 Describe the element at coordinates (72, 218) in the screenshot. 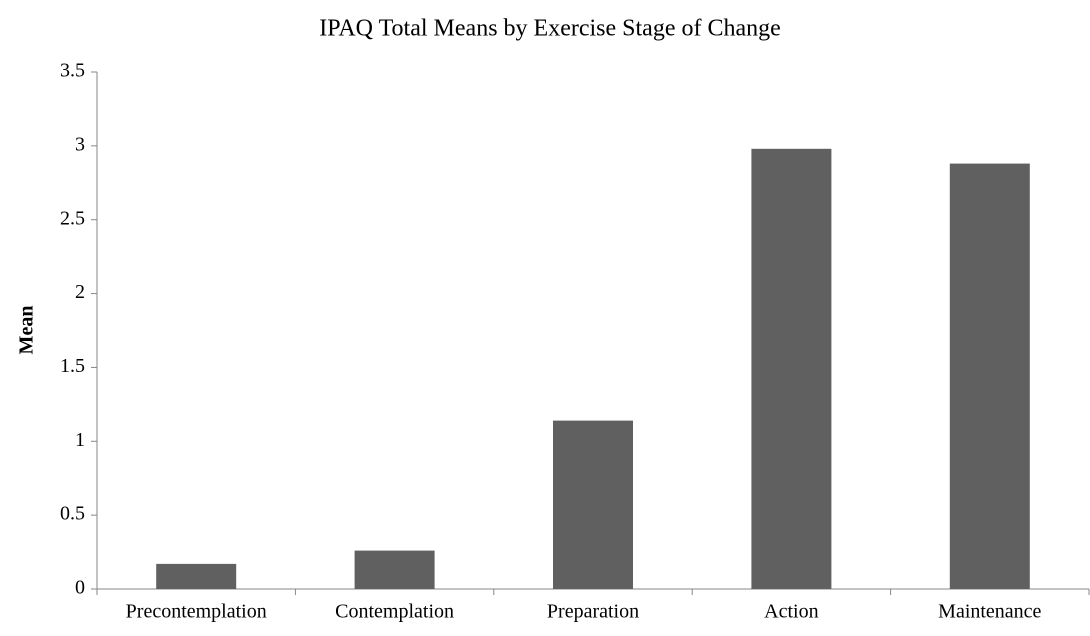

I see `y-tick-label: 2.5` at that location.